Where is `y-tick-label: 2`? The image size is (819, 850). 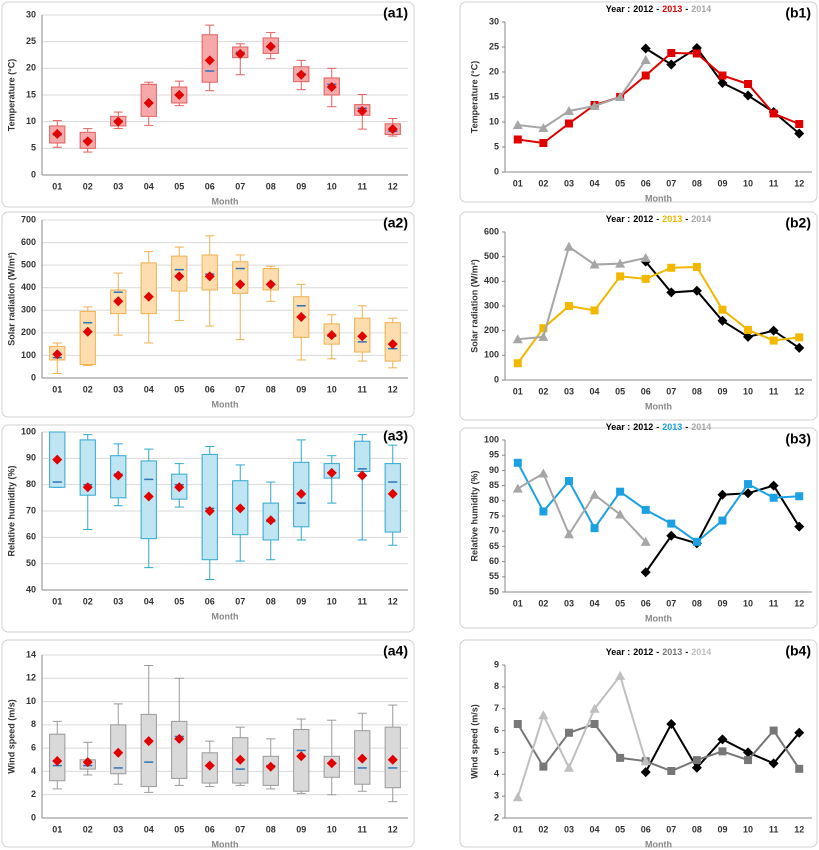
y-tick-label: 2 is located at coordinates (496, 817).